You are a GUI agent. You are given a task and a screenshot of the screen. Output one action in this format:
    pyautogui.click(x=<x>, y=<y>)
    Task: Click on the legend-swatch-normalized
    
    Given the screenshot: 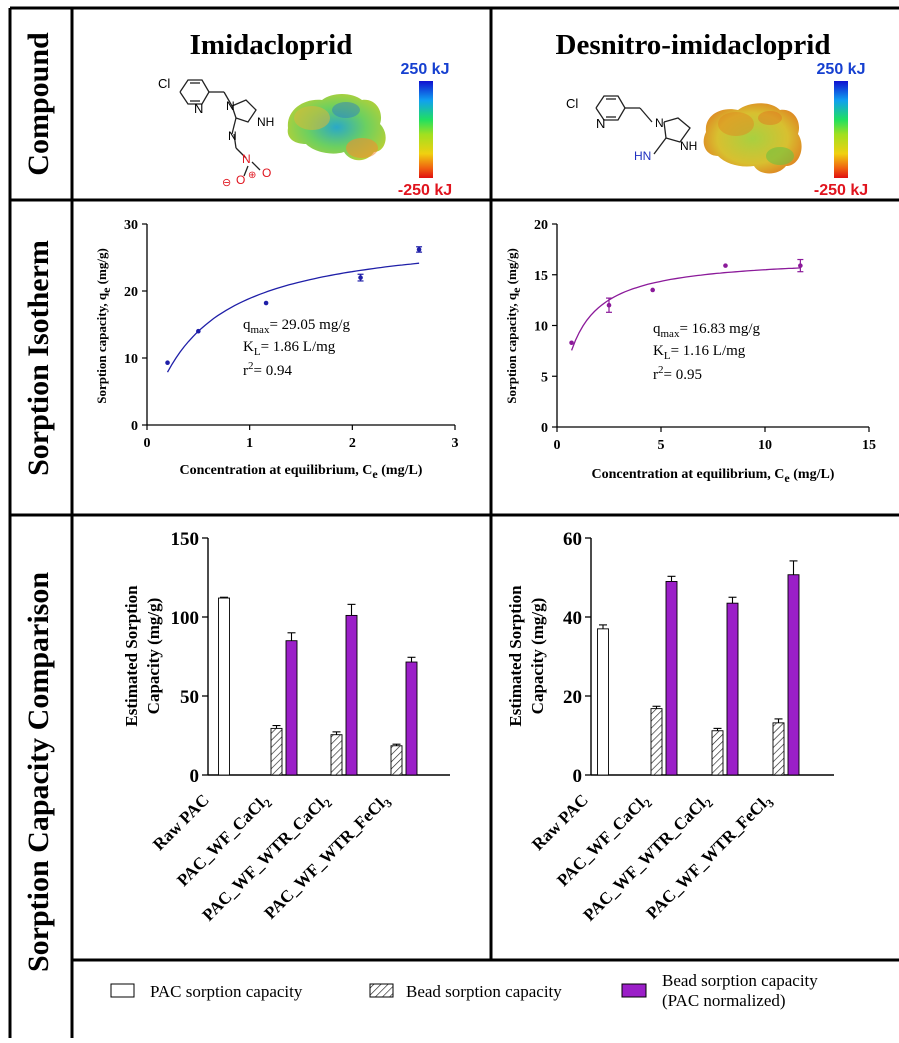 What is the action you would take?
    pyautogui.click(x=634, y=990)
    